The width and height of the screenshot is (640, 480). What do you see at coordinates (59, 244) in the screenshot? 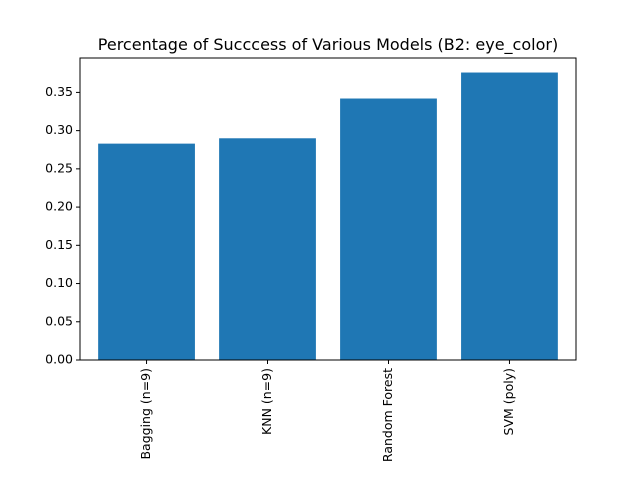
I see `y-tick-label-3: 0.15` at bounding box center [59, 244].